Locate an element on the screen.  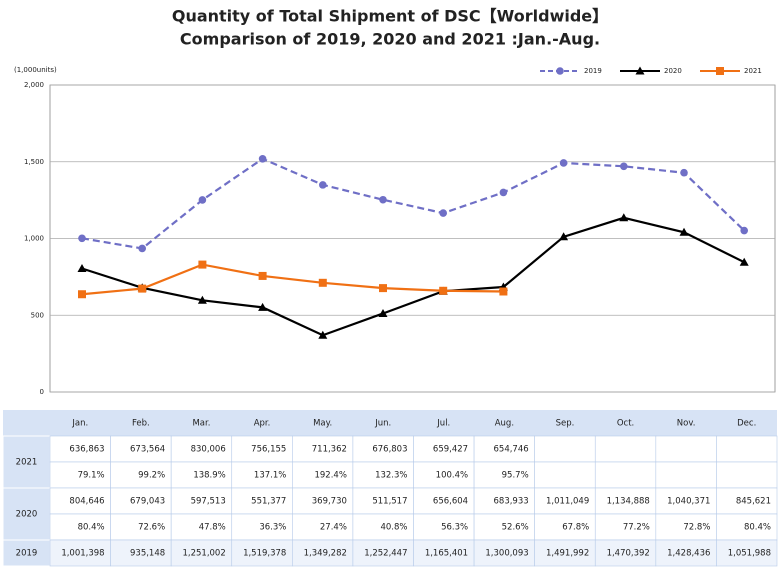
table-year: 2020 is located at coordinates (27, 515).